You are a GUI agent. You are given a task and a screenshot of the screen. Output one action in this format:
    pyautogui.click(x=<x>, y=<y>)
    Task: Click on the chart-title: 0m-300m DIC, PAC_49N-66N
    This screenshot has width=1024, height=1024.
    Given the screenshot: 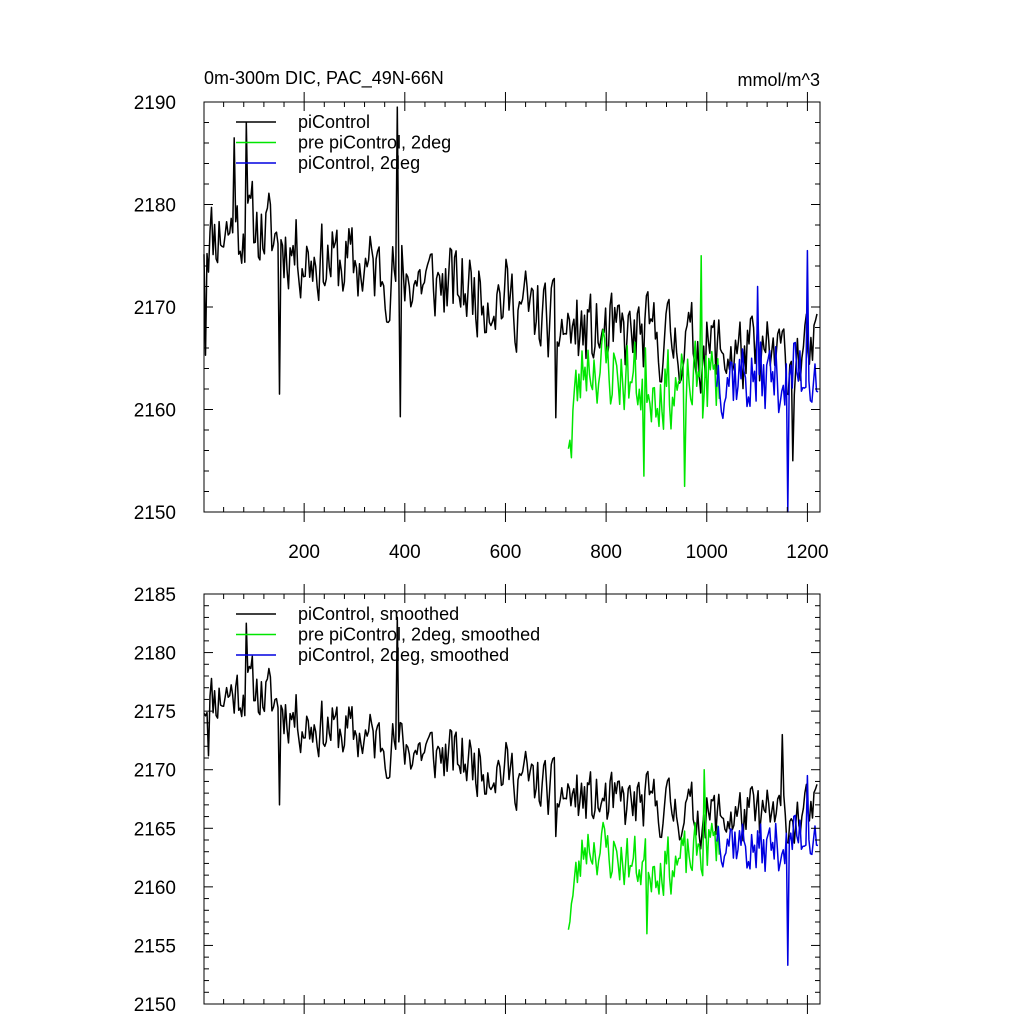 What is the action you would take?
    pyautogui.click(x=324, y=78)
    